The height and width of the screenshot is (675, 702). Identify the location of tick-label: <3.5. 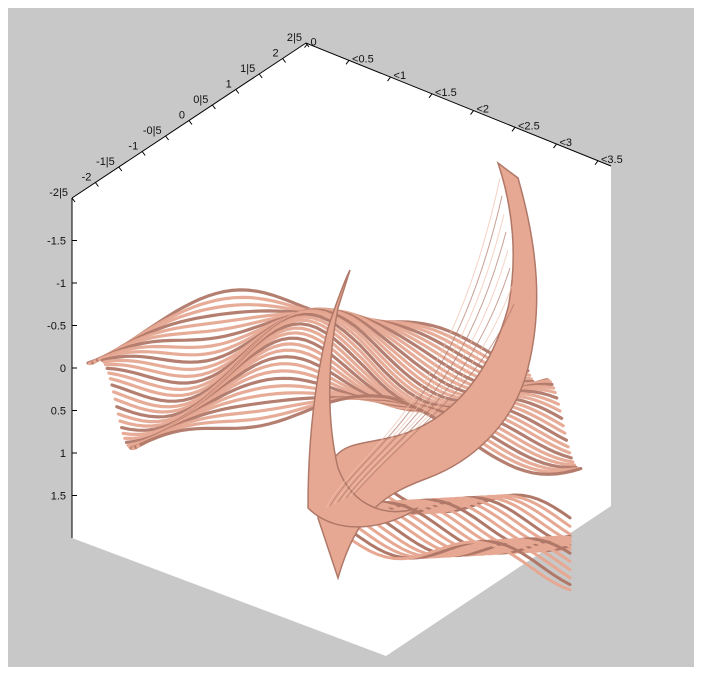
(612, 160).